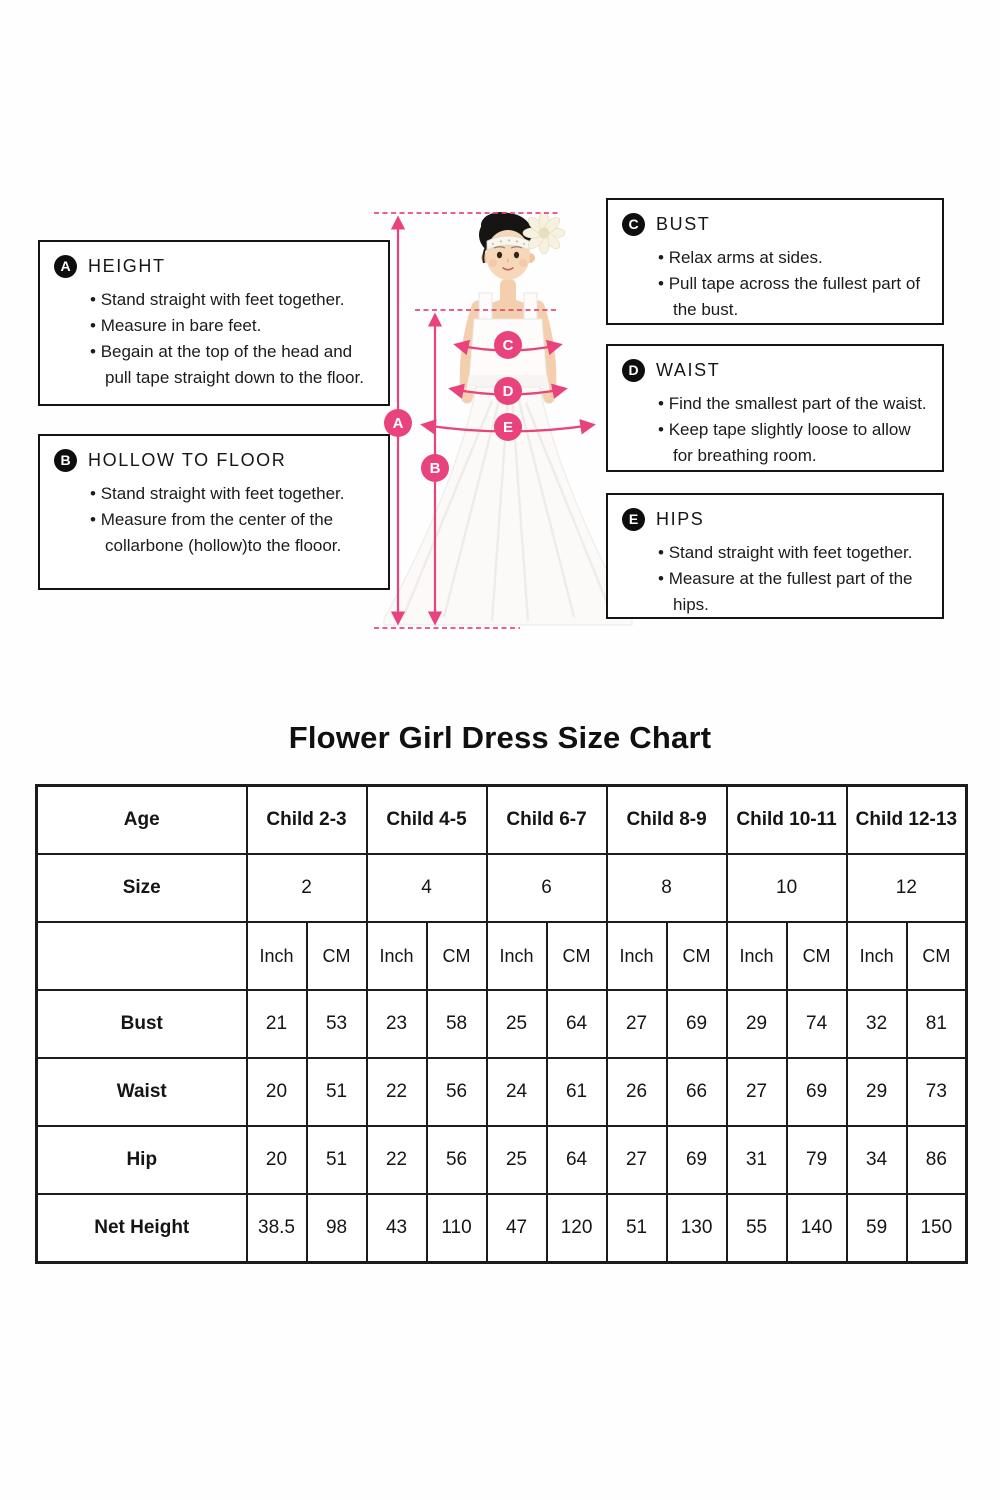  I want to click on bust-cm-2: 64, so click(576, 1024).